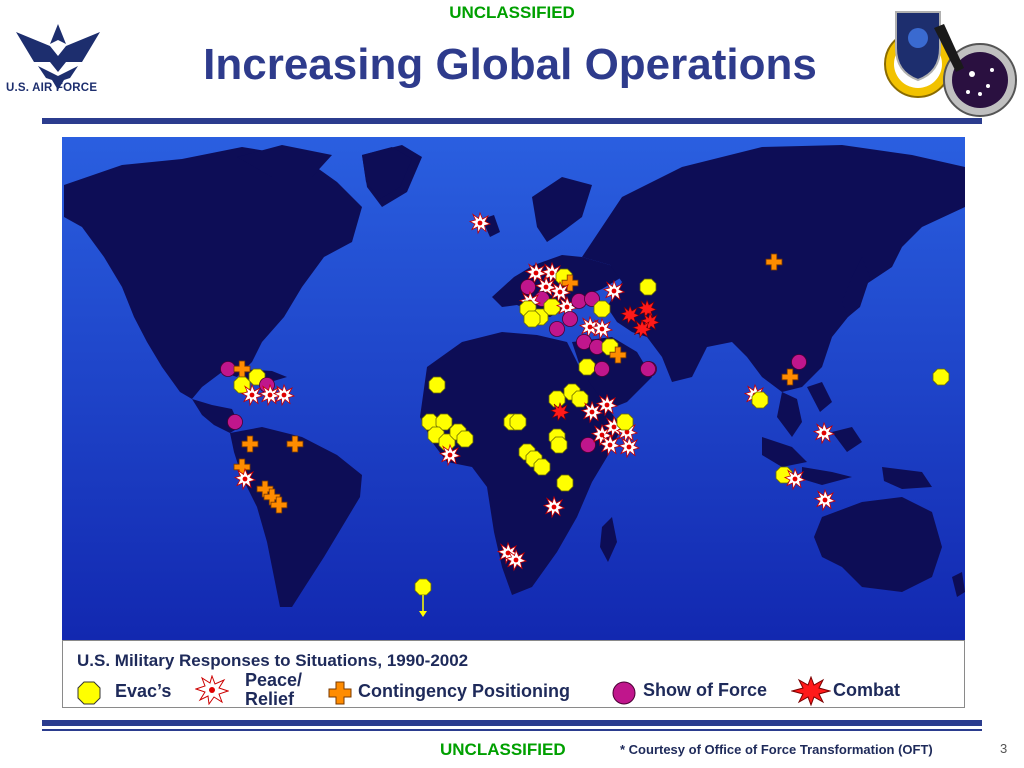 This screenshot has width=1024, height=768. I want to click on footer-divider-thin, so click(512, 730).